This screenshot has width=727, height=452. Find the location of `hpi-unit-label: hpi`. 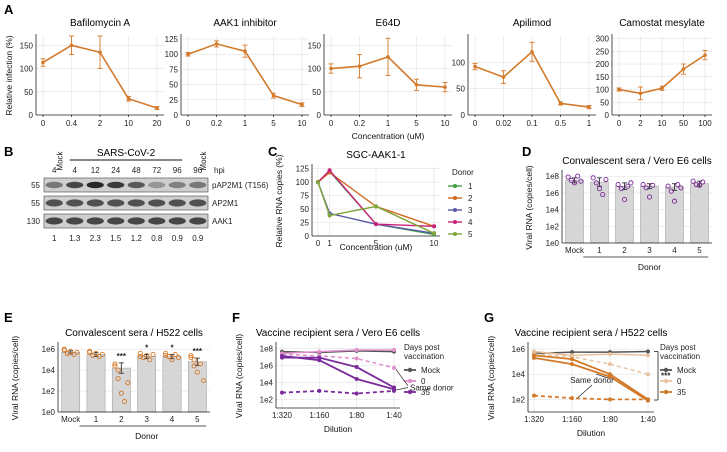

hpi-unit-label: hpi is located at coordinates (219, 170).